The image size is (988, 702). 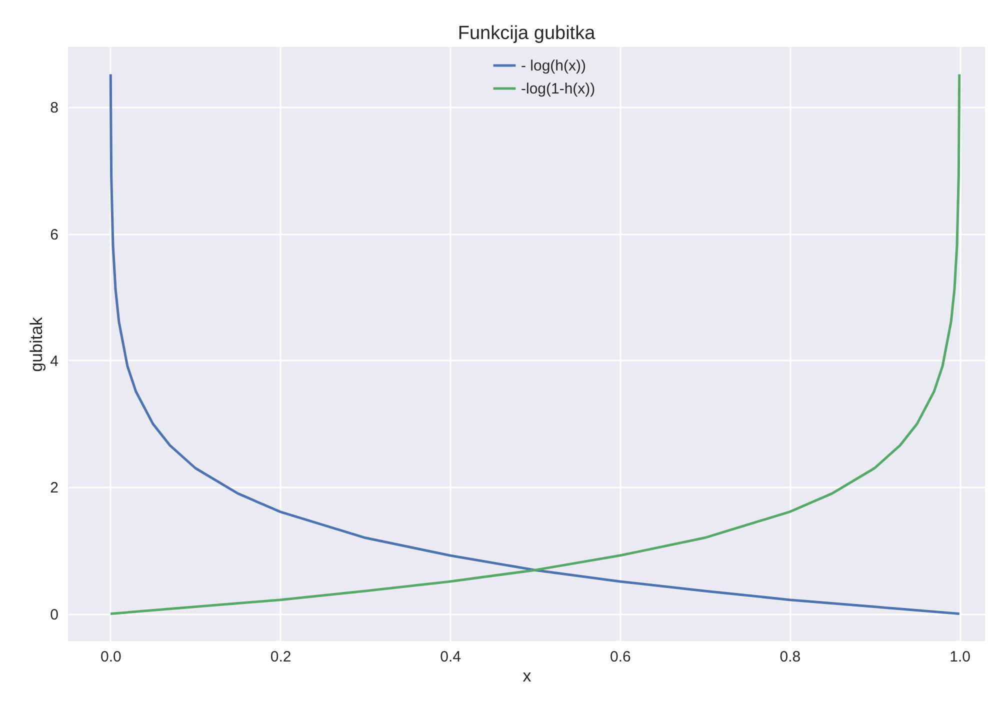 I want to click on legend-label: - log(h(x)), so click(x=553, y=66).